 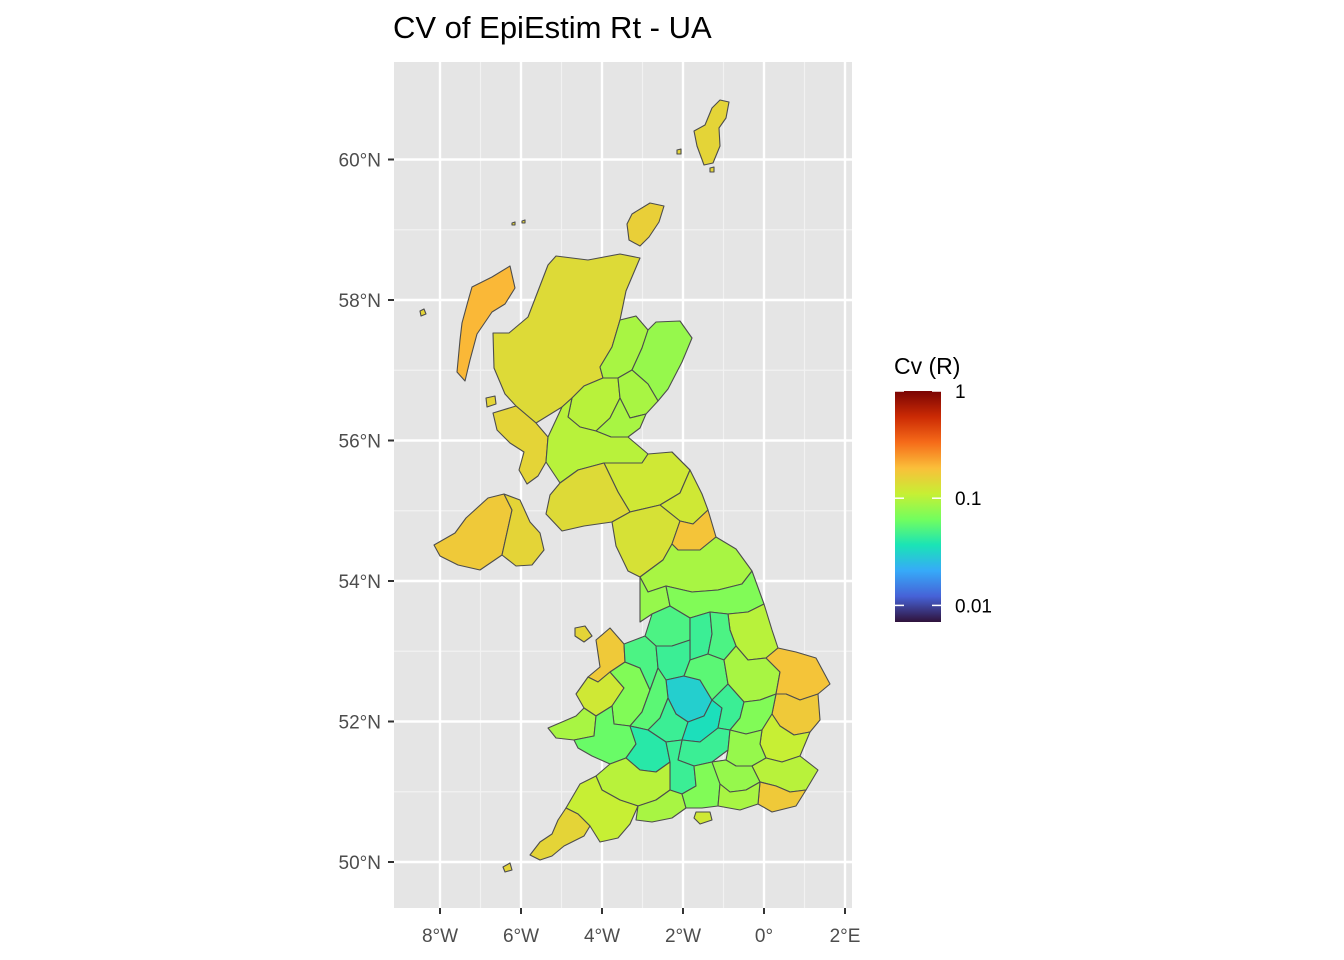 I want to click on legend-label: 0.1, so click(x=968, y=499).